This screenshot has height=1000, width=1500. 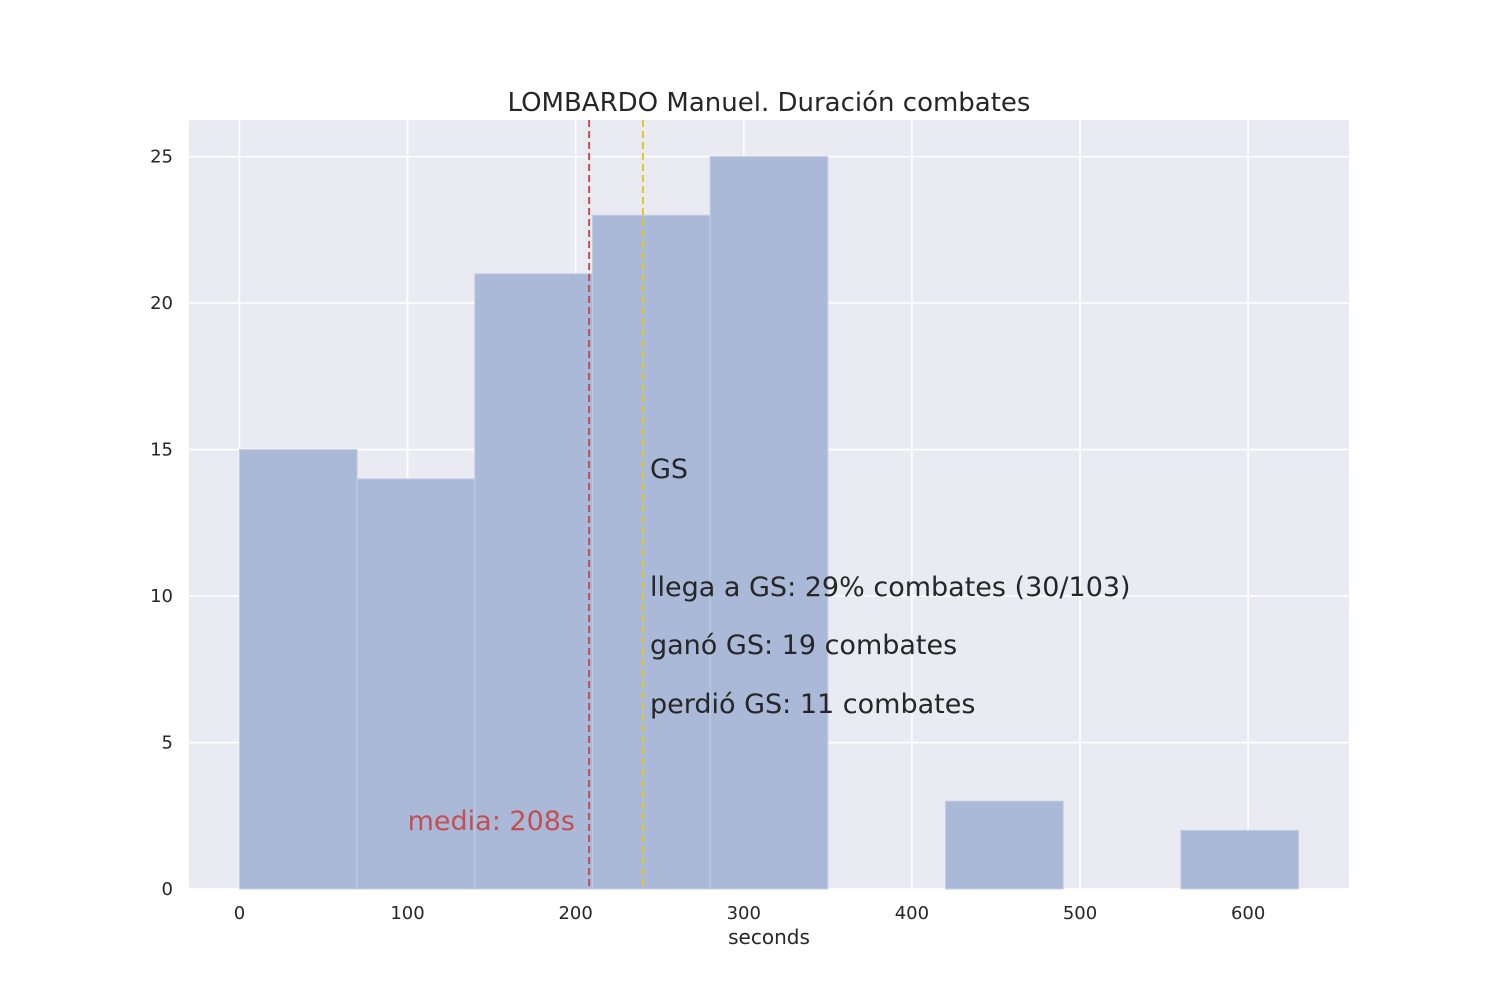 What do you see at coordinates (1248, 913) in the screenshot?
I see `x-tick-label: 600` at bounding box center [1248, 913].